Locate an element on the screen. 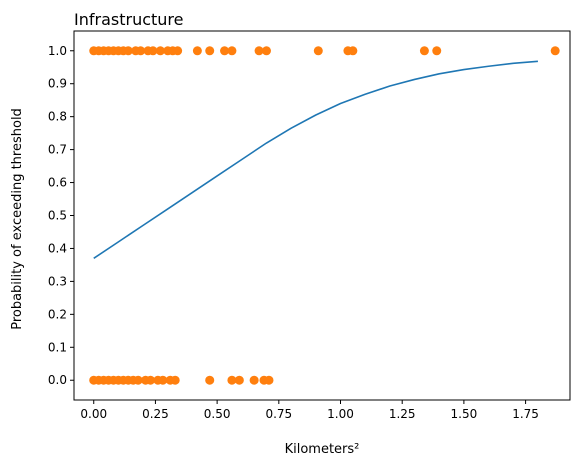  y-tick-label: 0.8 is located at coordinates (57, 117).